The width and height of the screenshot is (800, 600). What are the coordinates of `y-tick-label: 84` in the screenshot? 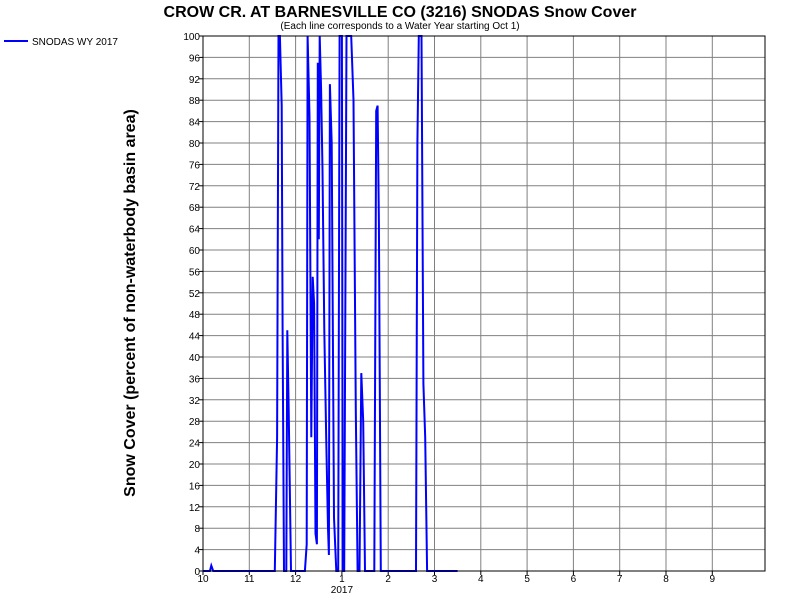 It's located at (195, 123).